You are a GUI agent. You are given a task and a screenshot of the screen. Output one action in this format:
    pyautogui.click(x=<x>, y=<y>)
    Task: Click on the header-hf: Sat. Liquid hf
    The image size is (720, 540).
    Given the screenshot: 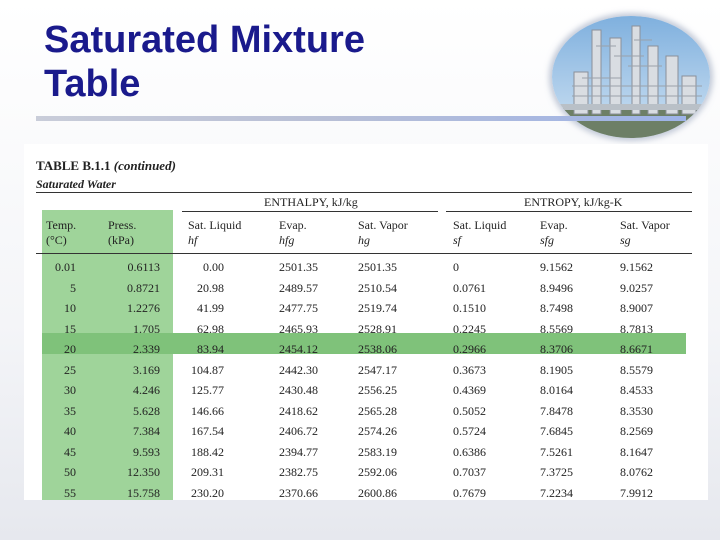 What is the action you would take?
    pyautogui.click(x=215, y=232)
    